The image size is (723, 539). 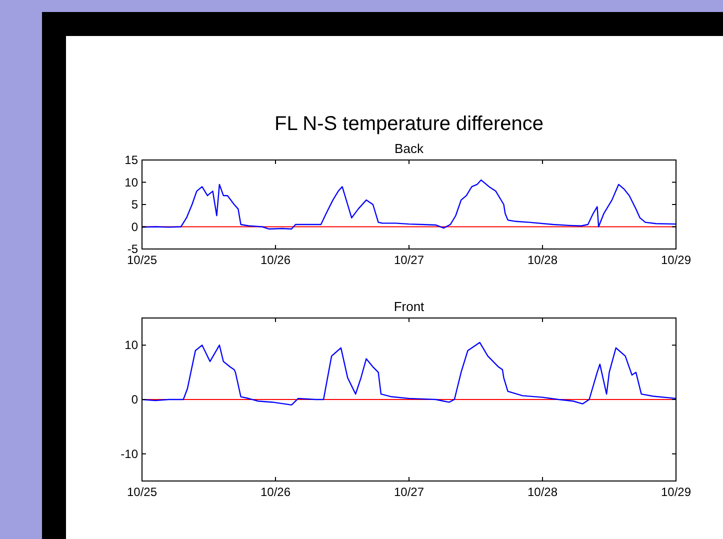 What do you see at coordinates (134, 205) in the screenshot?
I see `y-tick-label: 5` at bounding box center [134, 205].